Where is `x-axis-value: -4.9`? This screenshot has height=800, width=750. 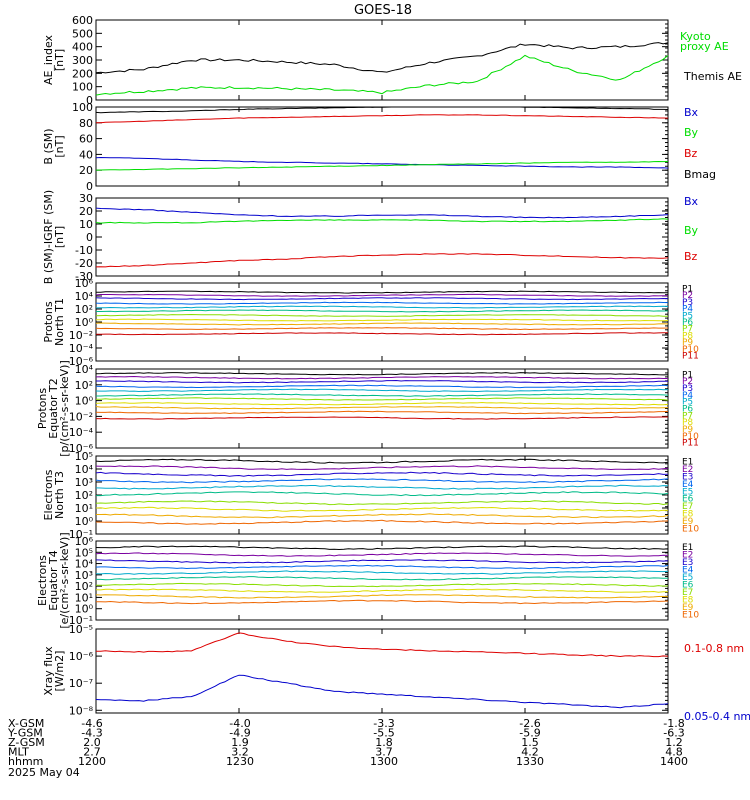 x-axis-value: -4.9 is located at coordinates (239, 733).